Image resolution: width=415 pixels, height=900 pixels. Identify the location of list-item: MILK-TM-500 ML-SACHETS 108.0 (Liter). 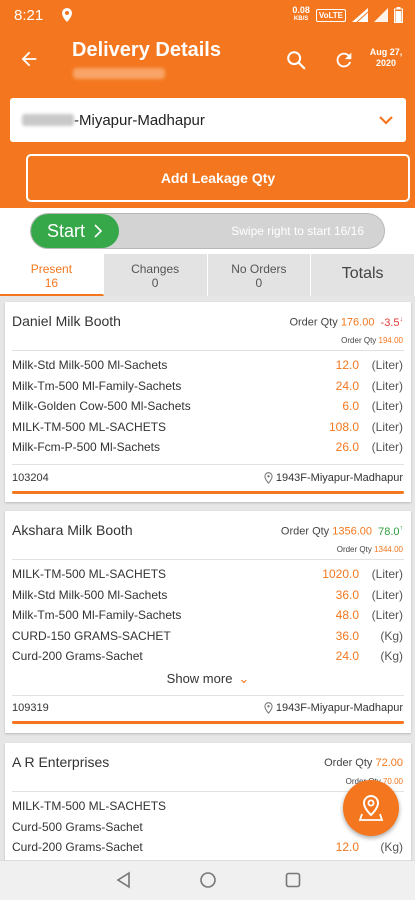
(207, 430).